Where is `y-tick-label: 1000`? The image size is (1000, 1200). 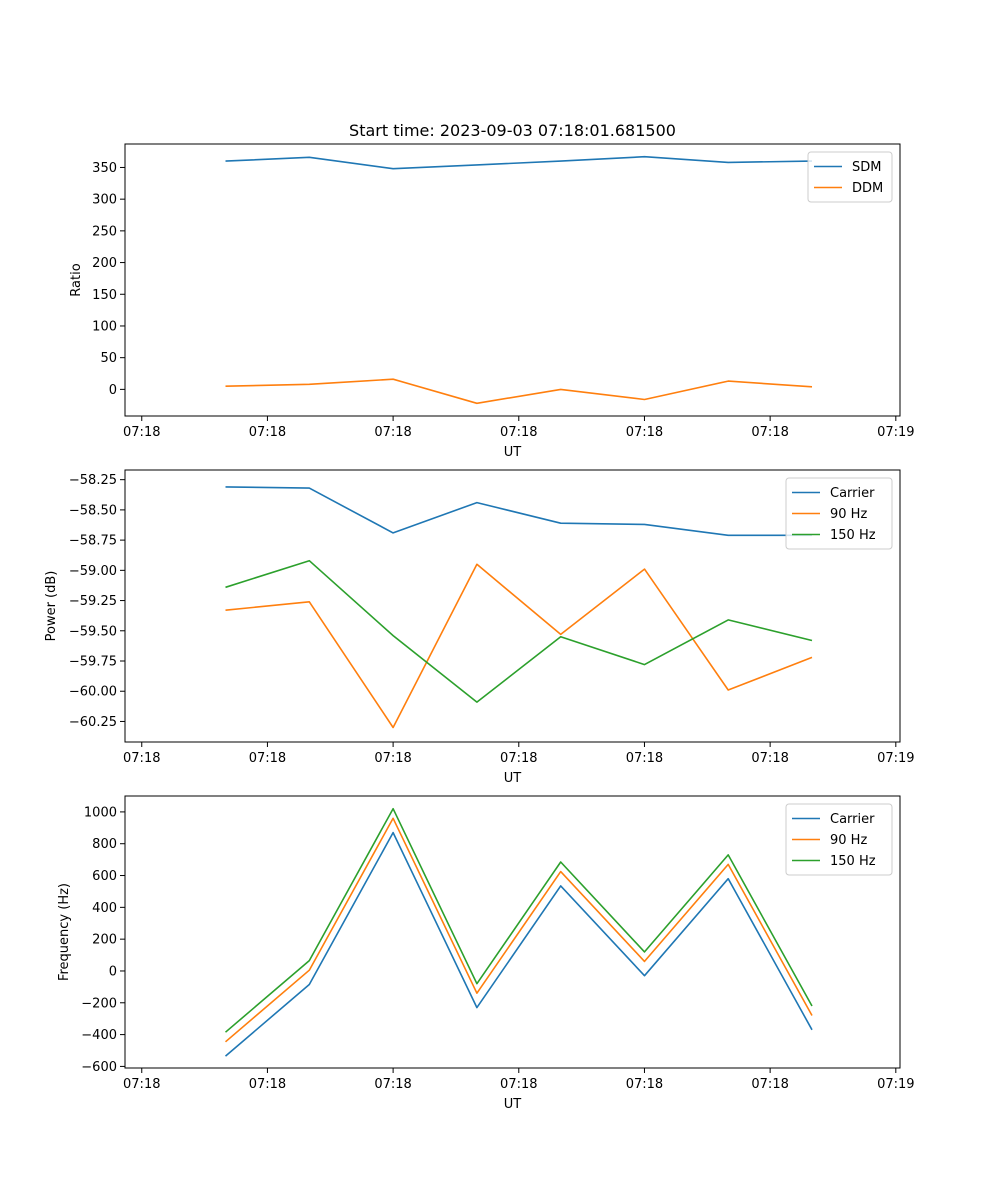
y-tick-label: 1000 is located at coordinates (100, 812).